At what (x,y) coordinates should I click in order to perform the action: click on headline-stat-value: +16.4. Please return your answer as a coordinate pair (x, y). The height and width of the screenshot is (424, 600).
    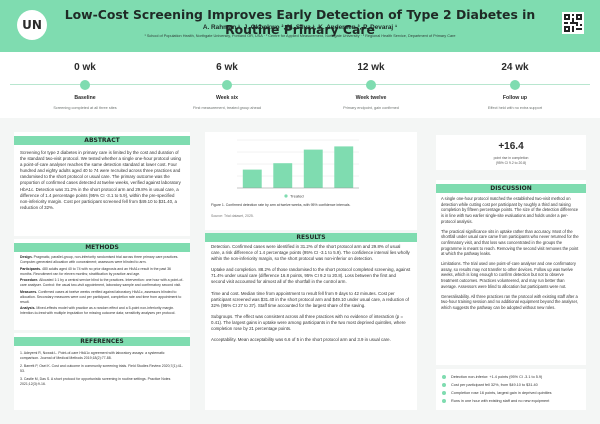
    Looking at the image, I should click on (511, 146).